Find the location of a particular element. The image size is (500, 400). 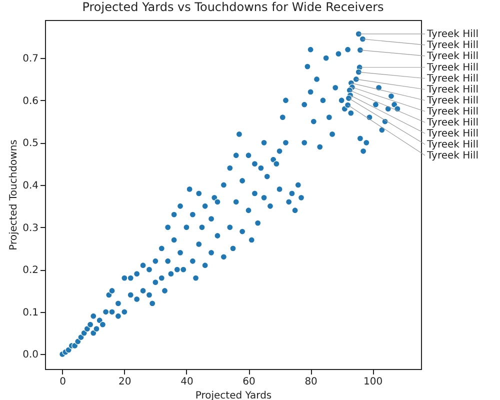

y-tick-label: 0.3 is located at coordinates (30, 228).